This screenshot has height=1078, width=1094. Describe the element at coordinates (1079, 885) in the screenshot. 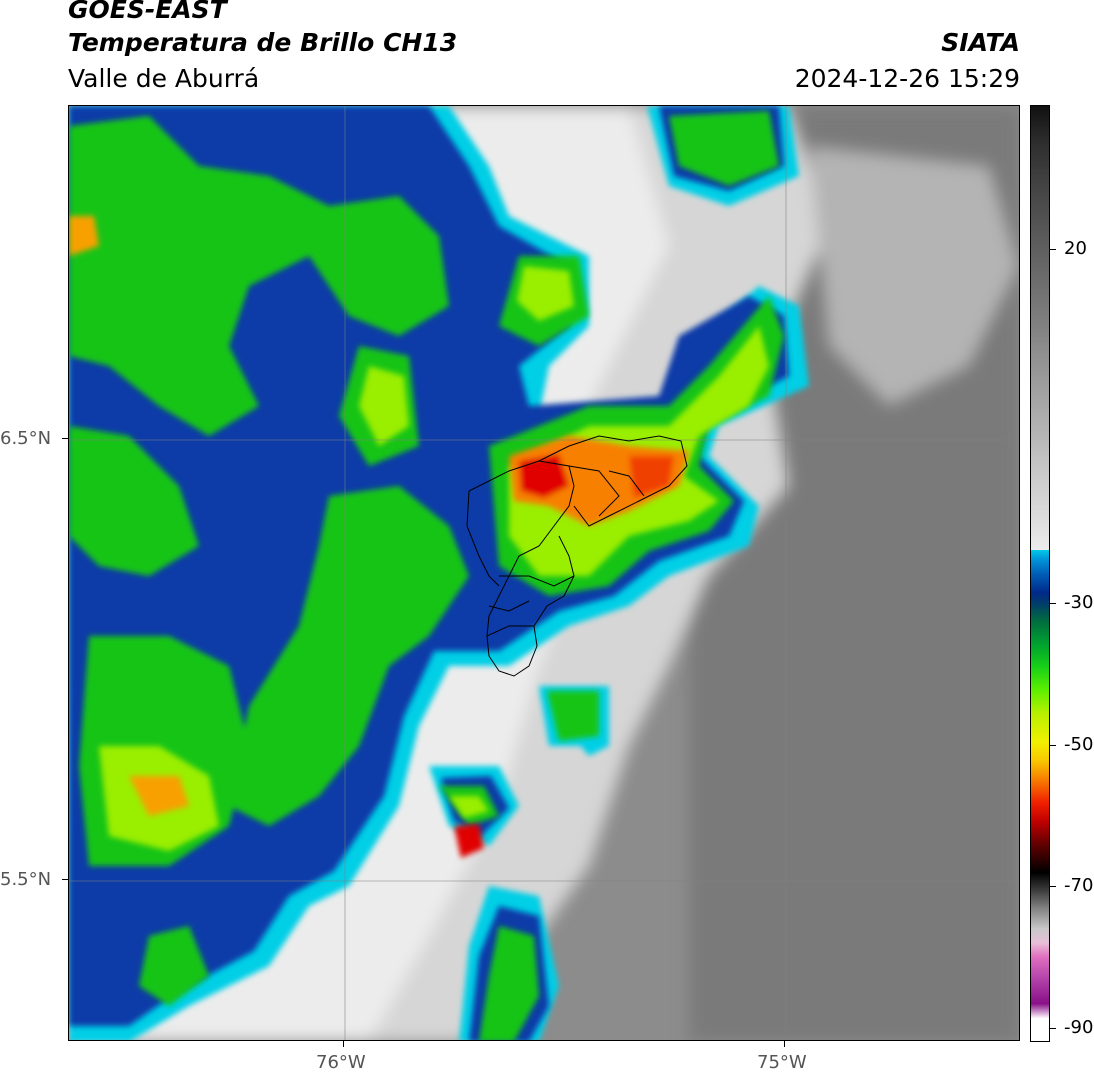

I see `colorbar-label-minus70: -70` at that location.